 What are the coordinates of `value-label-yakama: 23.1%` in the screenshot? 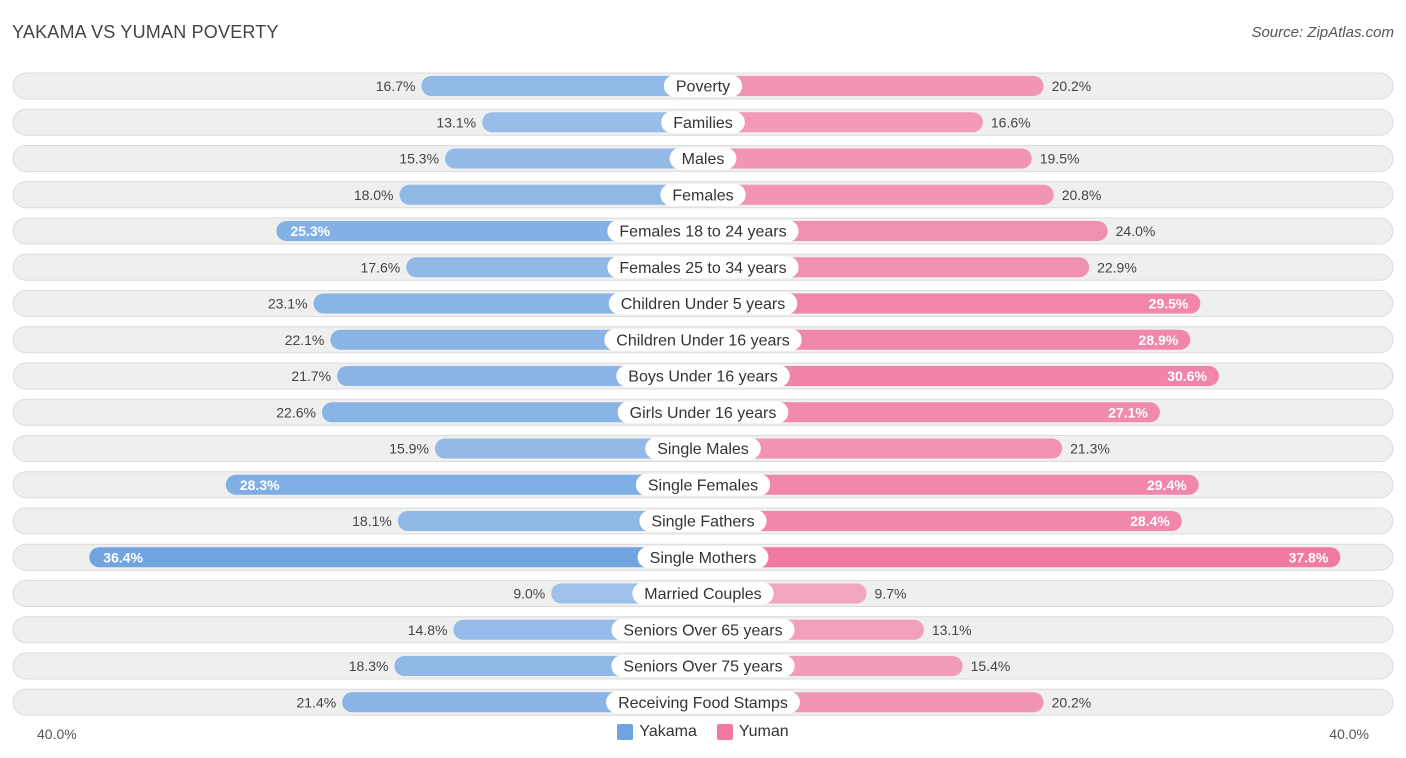 It's located at (288, 304).